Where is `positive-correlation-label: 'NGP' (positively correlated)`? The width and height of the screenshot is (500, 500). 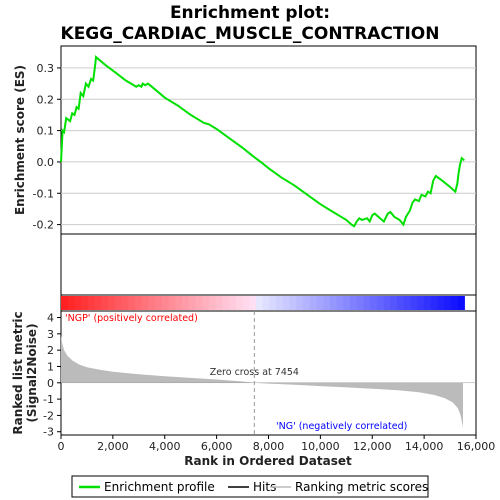
positive-correlation-label: 'NGP' (positively correlated) is located at coordinates (131, 318).